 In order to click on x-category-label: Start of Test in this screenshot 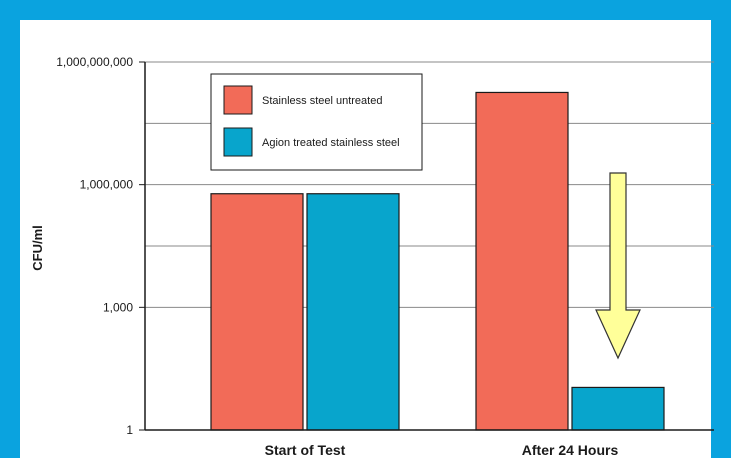, I will do `click(305, 450)`.